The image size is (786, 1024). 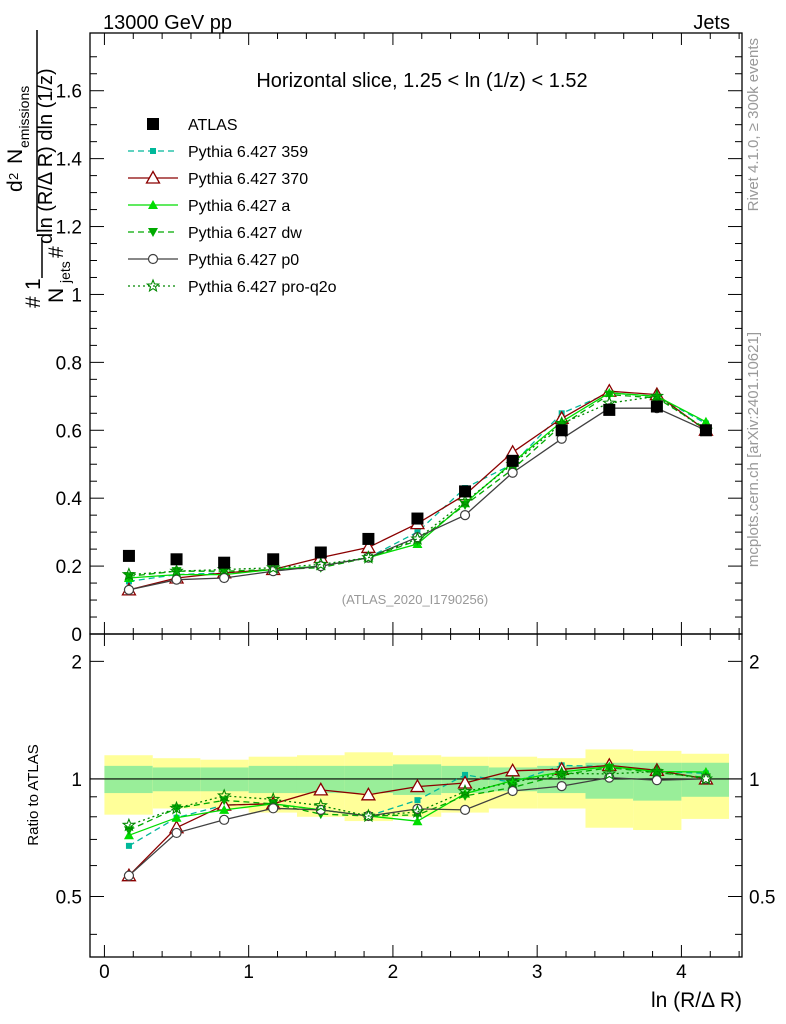 What do you see at coordinates (69, 363) in the screenshot?
I see `y-tick-label: 0.8` at bounding box center [69, 363].